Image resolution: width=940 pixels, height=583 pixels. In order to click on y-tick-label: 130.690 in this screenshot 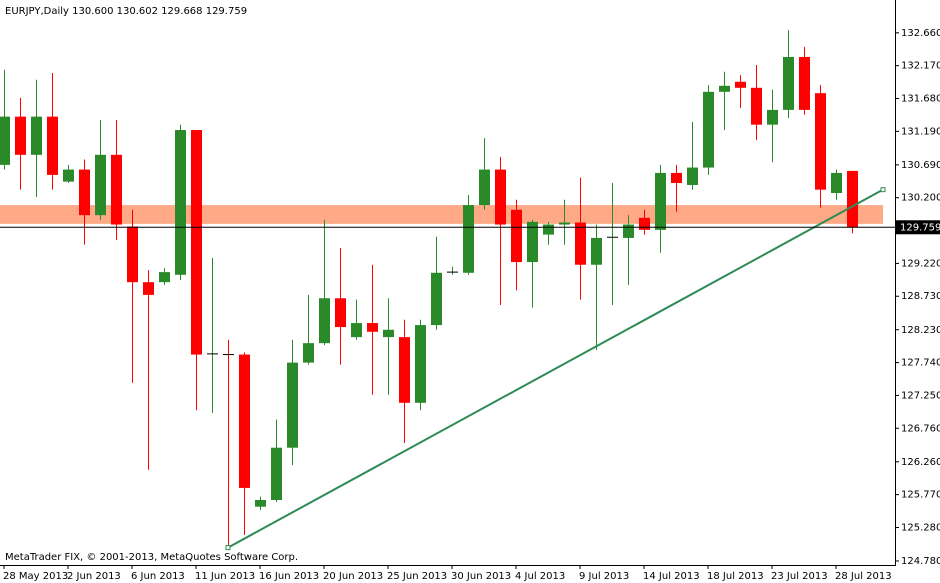, I will do `click(920, 165)`.